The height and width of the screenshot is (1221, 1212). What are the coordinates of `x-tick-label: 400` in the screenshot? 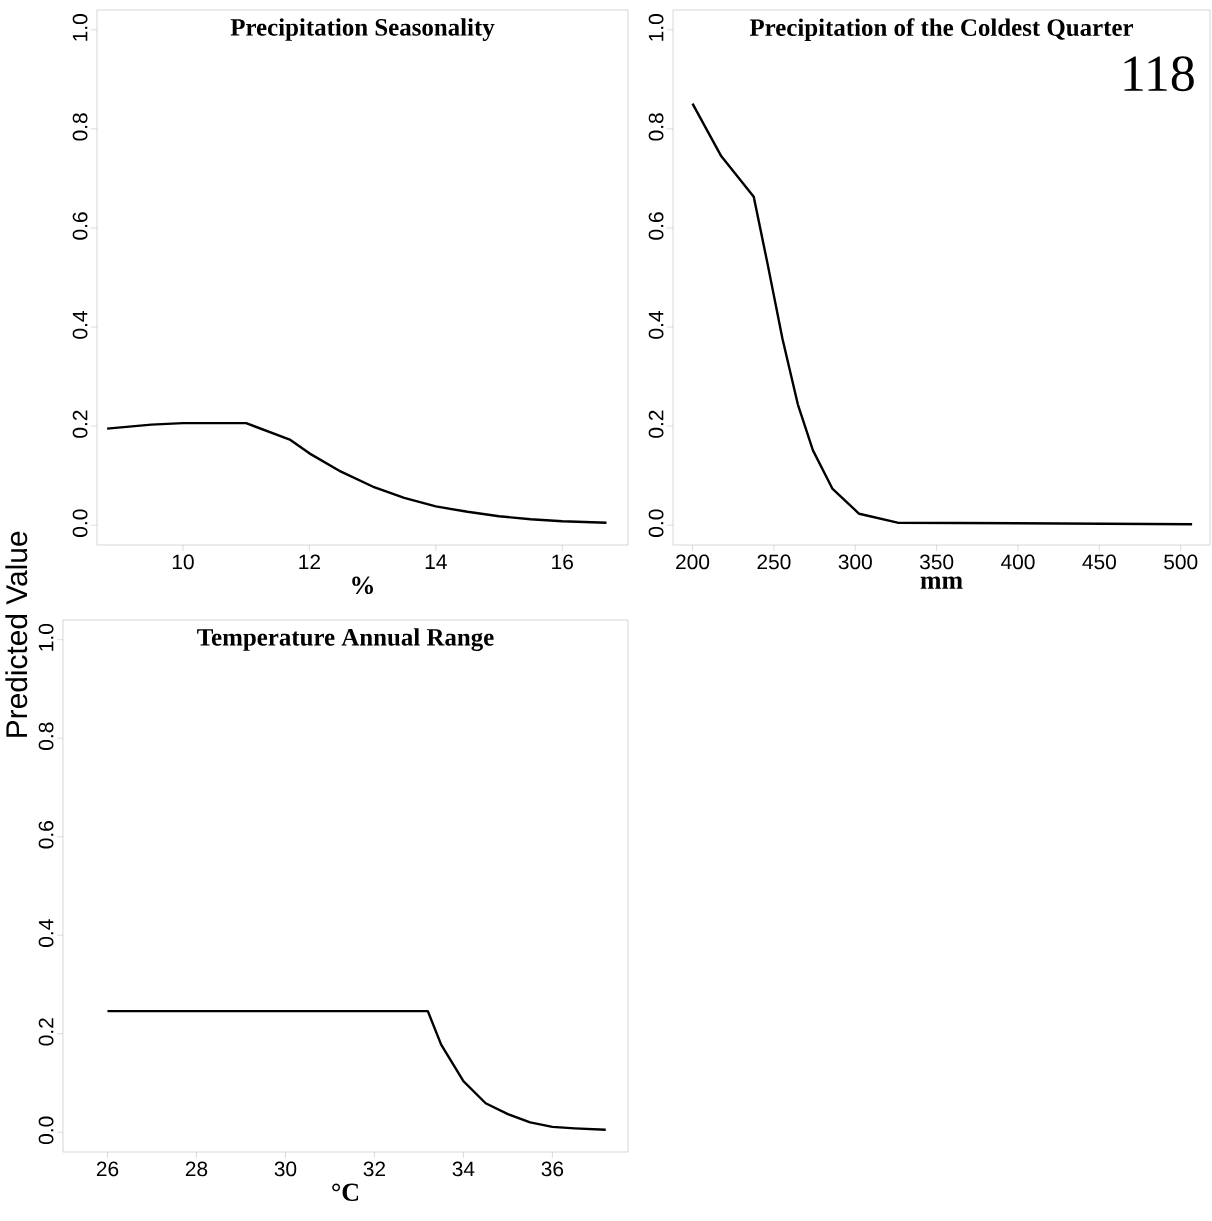 It's located at (1018, 562).